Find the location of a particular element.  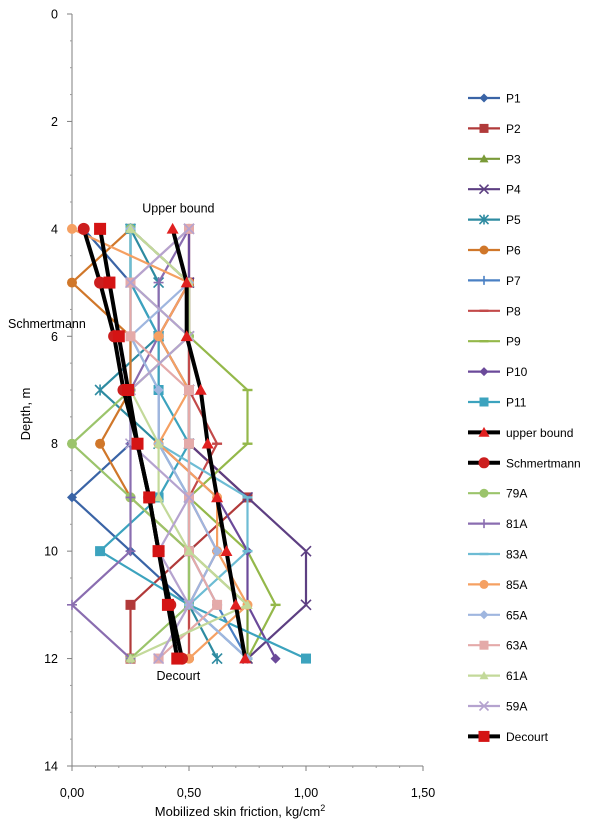

y-tick-label: 2 is located at coordinates (54, 122).